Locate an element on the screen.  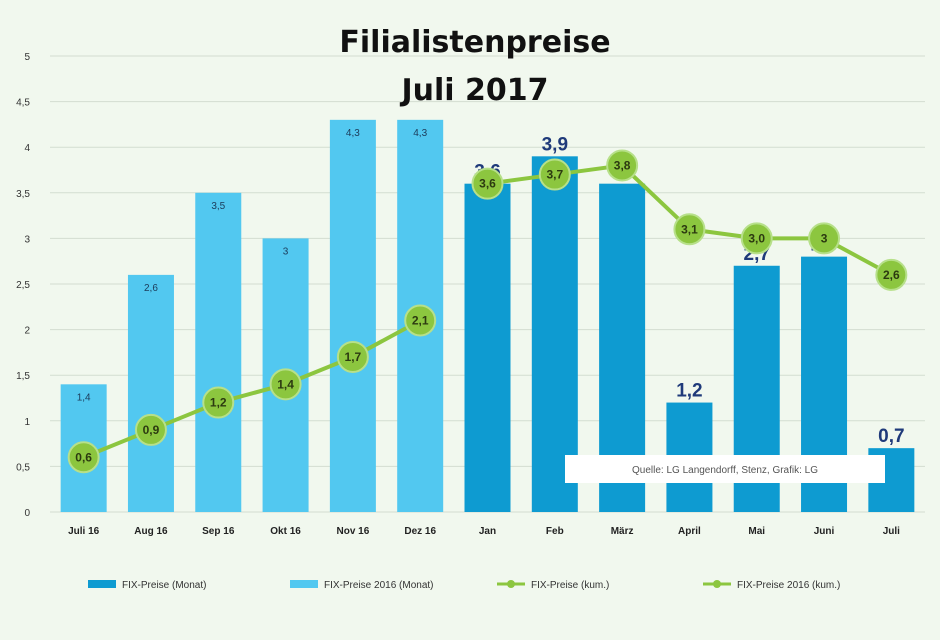
bar-data-label: 3,9 is located at coordinates (555, 144).